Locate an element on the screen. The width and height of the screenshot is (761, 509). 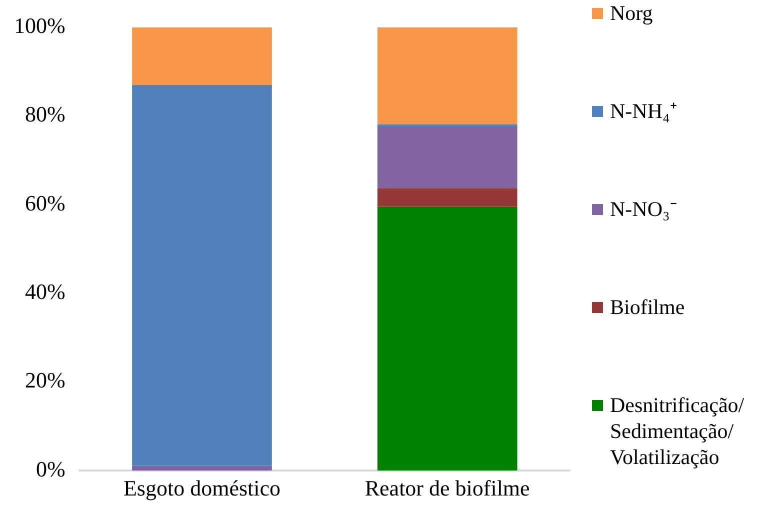
y-tick-label: 0% is located at coordinates (51, 469).